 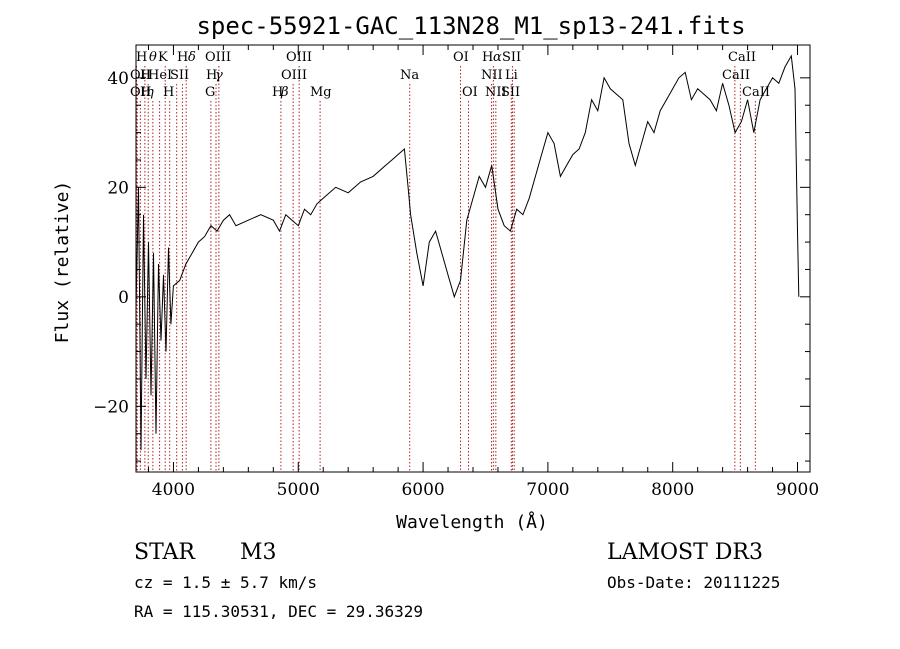 I want to click on spectral-line-label: G, so click(x=210, y=92).